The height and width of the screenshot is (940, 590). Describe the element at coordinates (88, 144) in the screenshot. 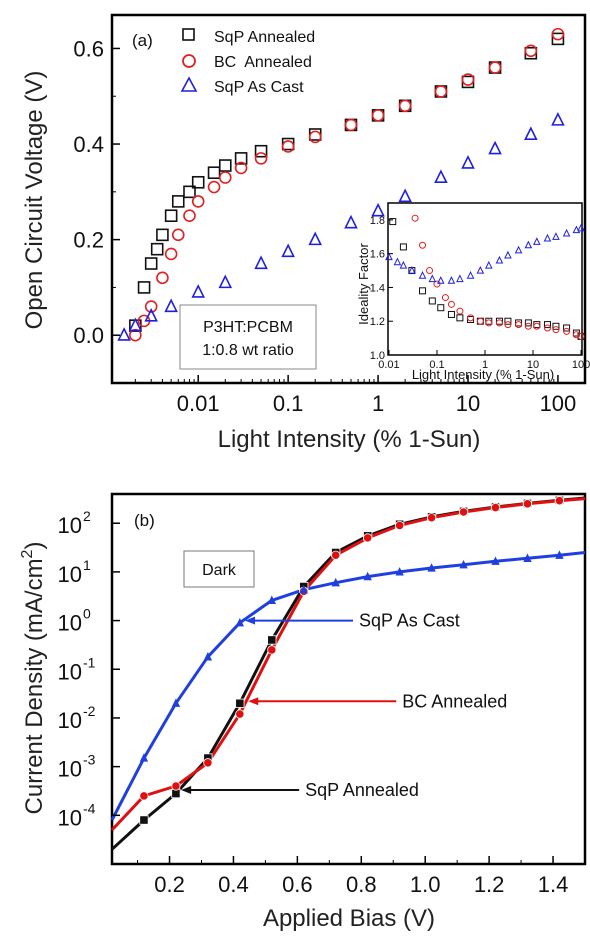

I see `y-tick-label: 0.4` at that location.